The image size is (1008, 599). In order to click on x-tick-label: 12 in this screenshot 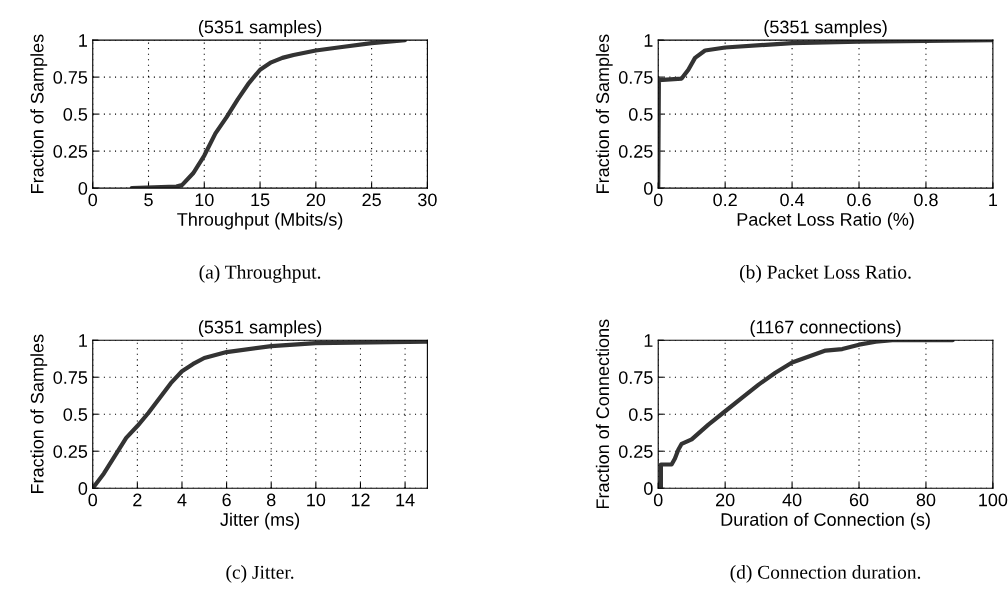, I will do `click(360, 500)`.